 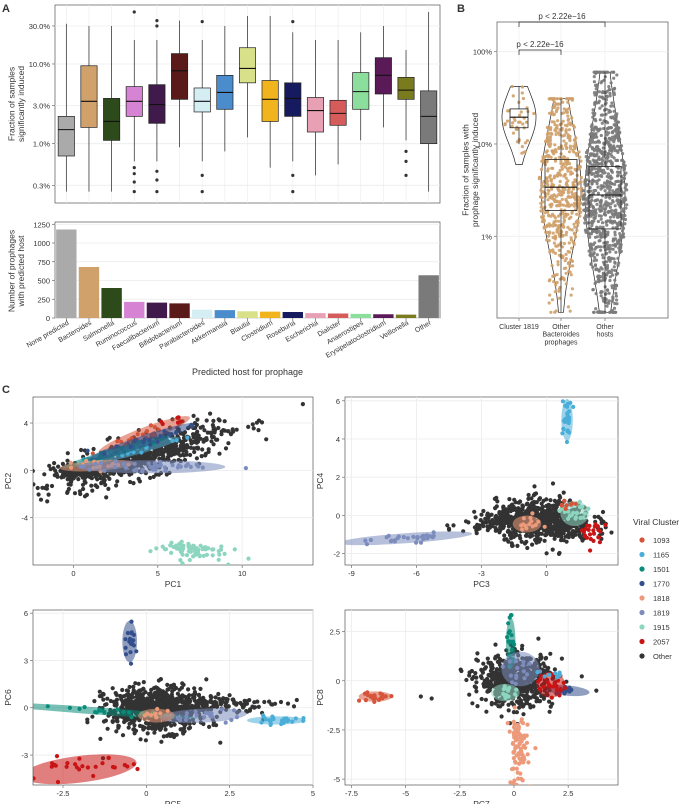 What do you see at coordinates (48, 318) in the screenshot?
I see `tick-label-y: 0` at bounding box center [48, 318].